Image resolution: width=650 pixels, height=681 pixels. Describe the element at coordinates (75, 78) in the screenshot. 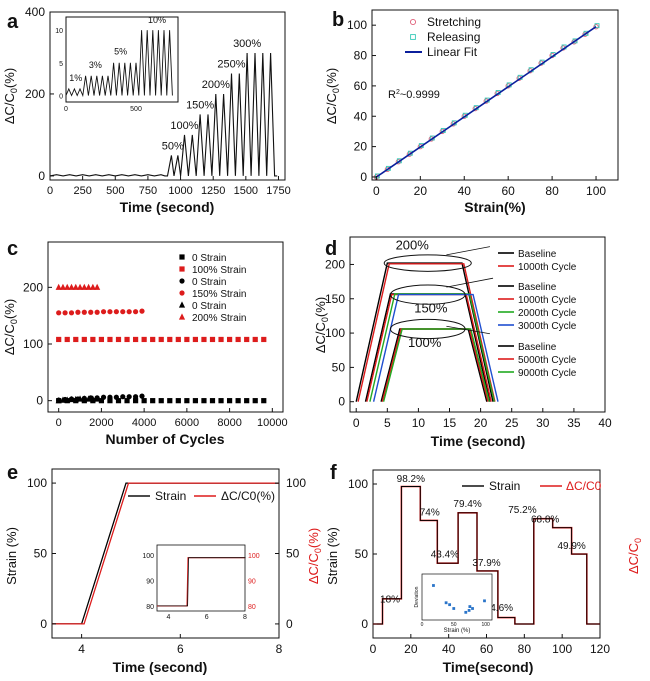

I see `panel-a-inset-annotation: 1%` at that location.